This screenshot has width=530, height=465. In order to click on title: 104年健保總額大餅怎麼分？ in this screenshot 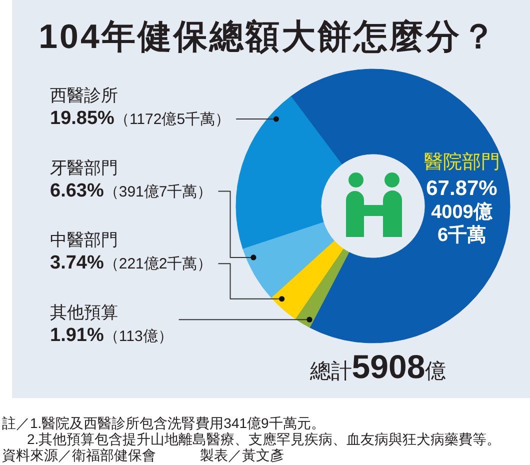, I will do `click(268, 37)`.